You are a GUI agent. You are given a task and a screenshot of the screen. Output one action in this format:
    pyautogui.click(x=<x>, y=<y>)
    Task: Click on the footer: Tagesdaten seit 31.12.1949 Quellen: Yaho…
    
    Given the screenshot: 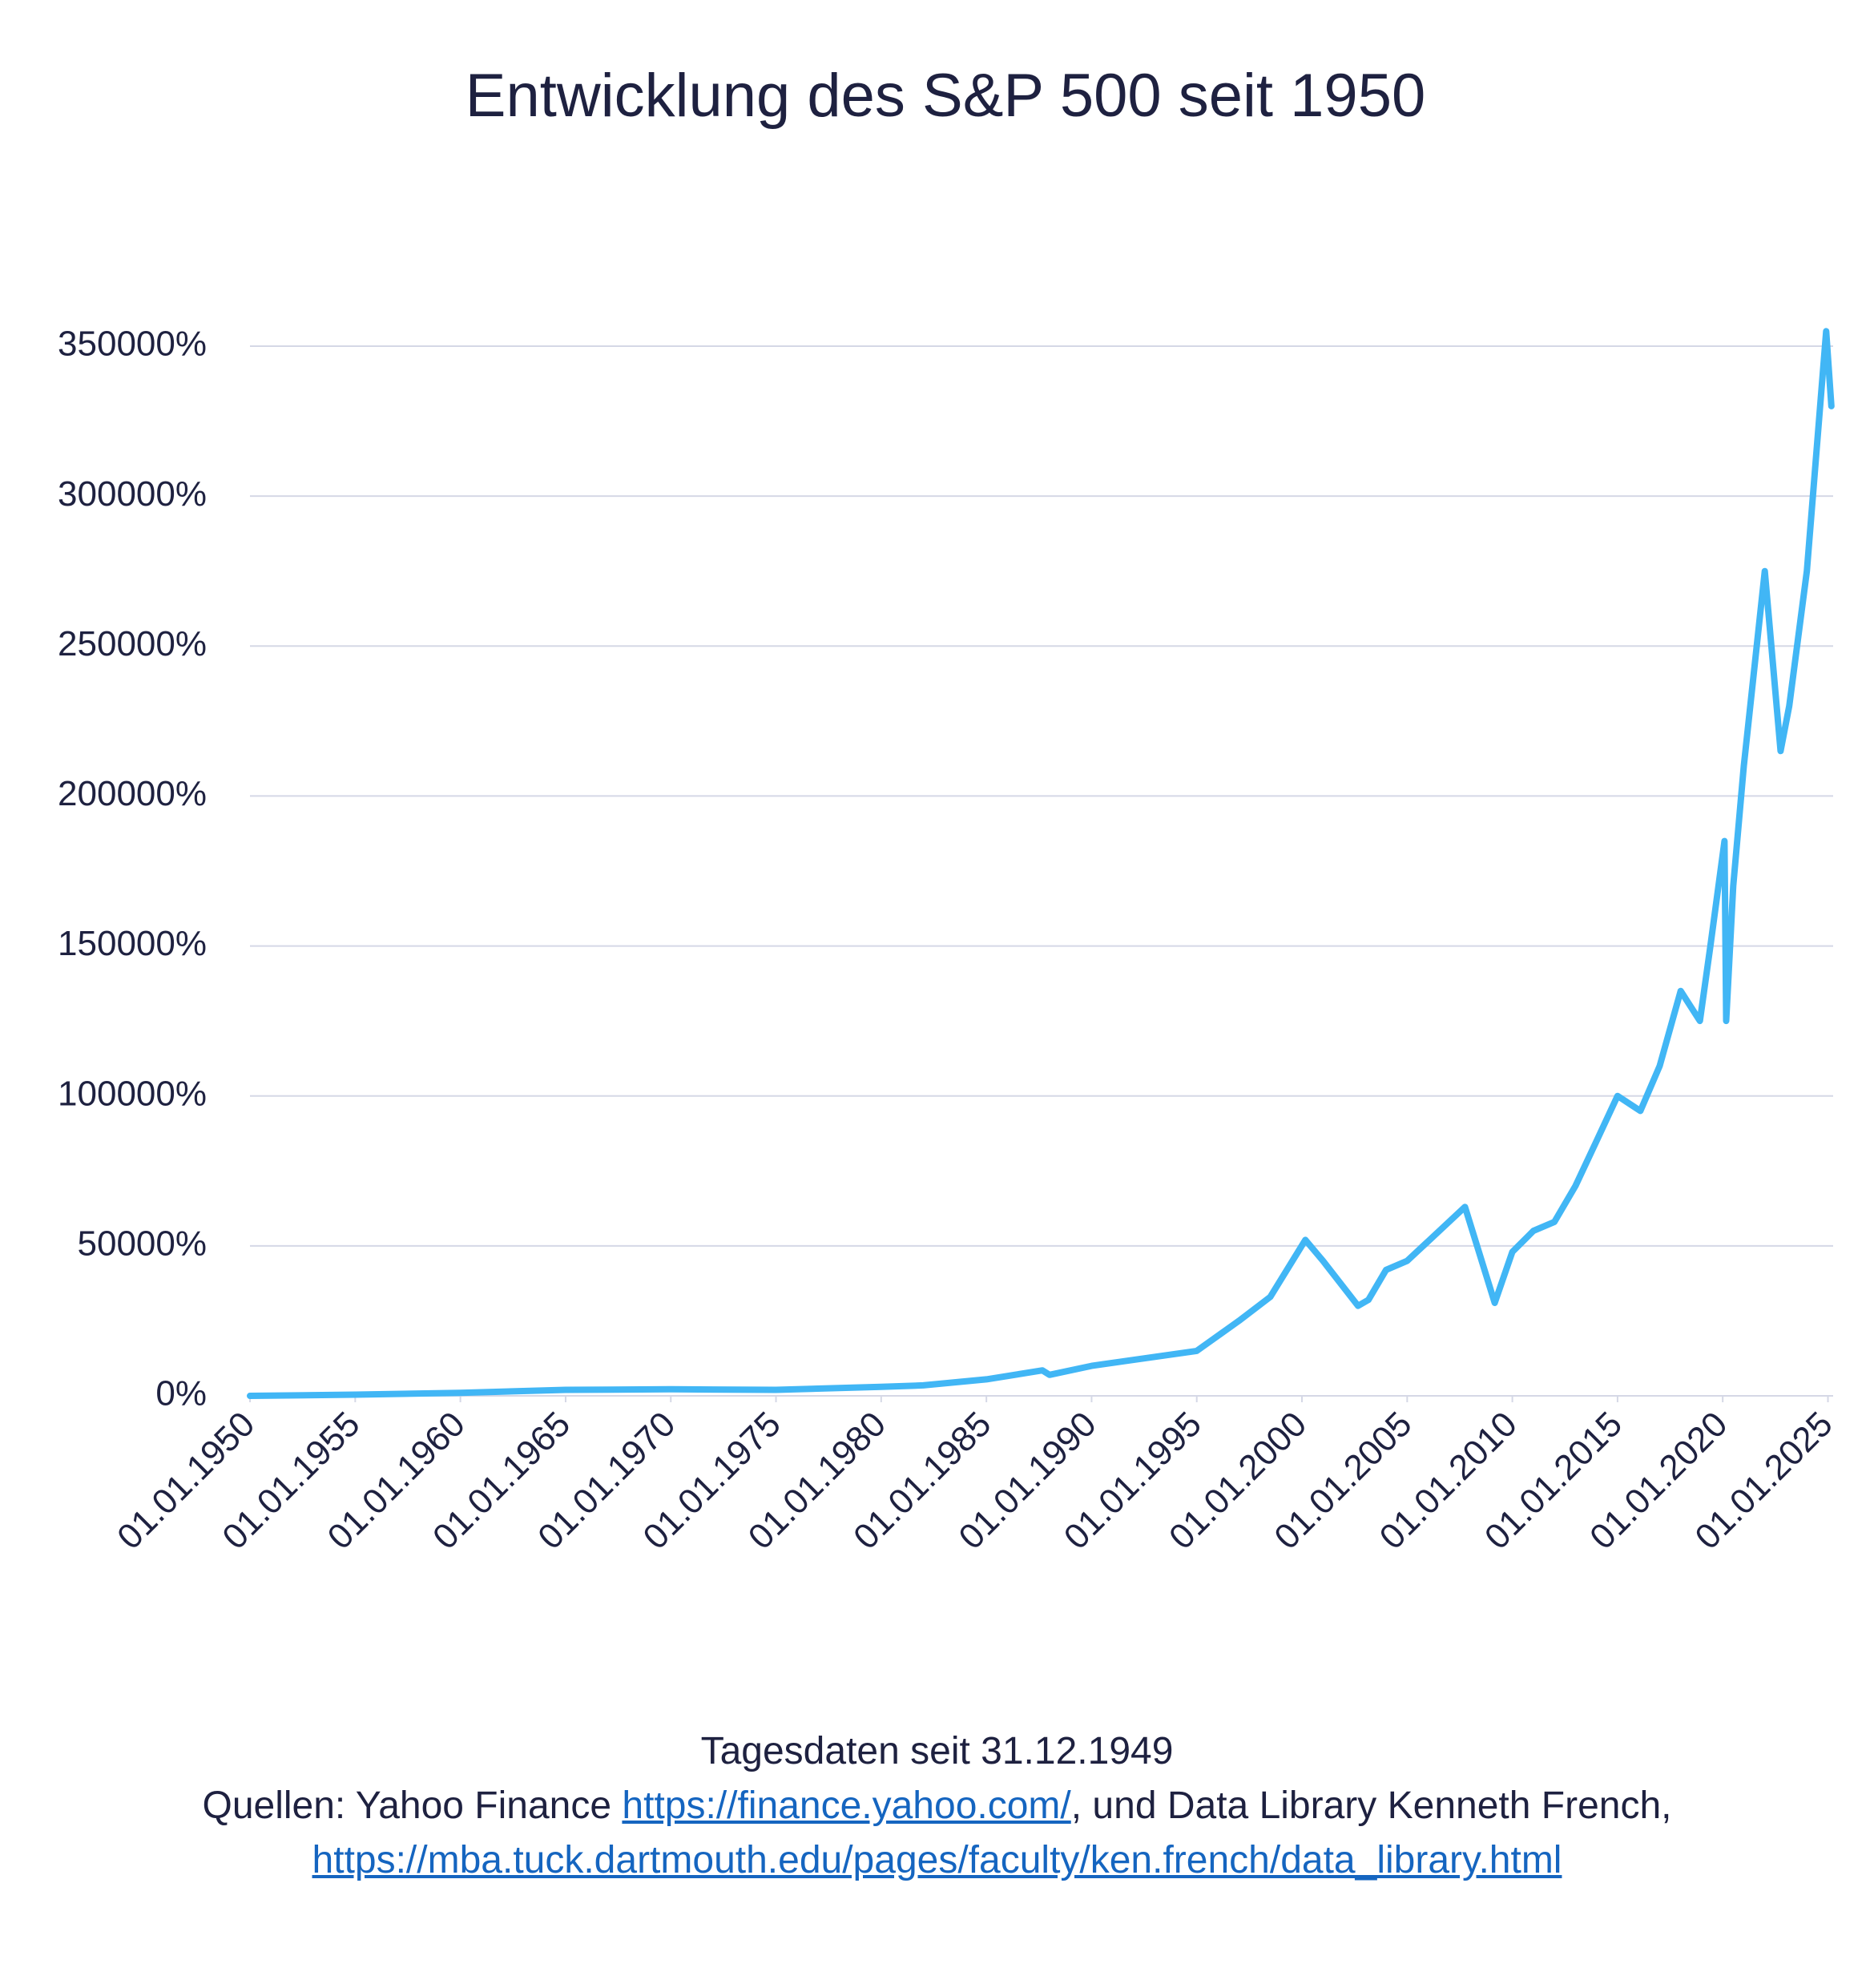 What is the action you would take?
    pyautogui.click(x=937, y=1806)
    